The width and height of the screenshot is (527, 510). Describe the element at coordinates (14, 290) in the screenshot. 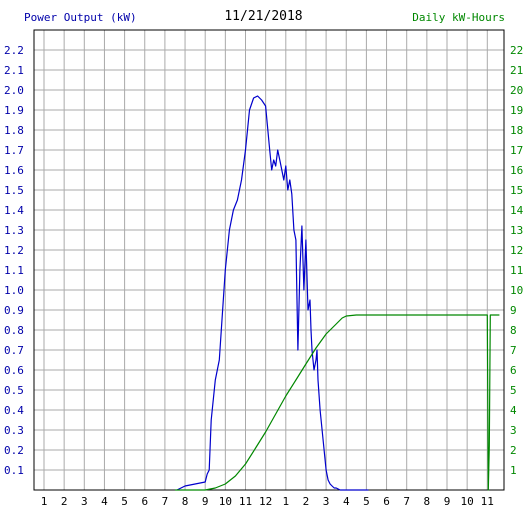

I see `y-left-tick-label: 1.0` at that location.